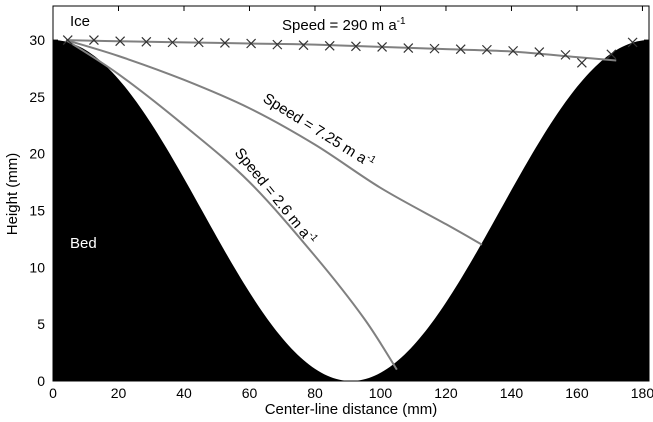 Image resolution: width=653 pixels, height=422 pixels. I want to click on y-tick-label: 20, so click(37, 154).